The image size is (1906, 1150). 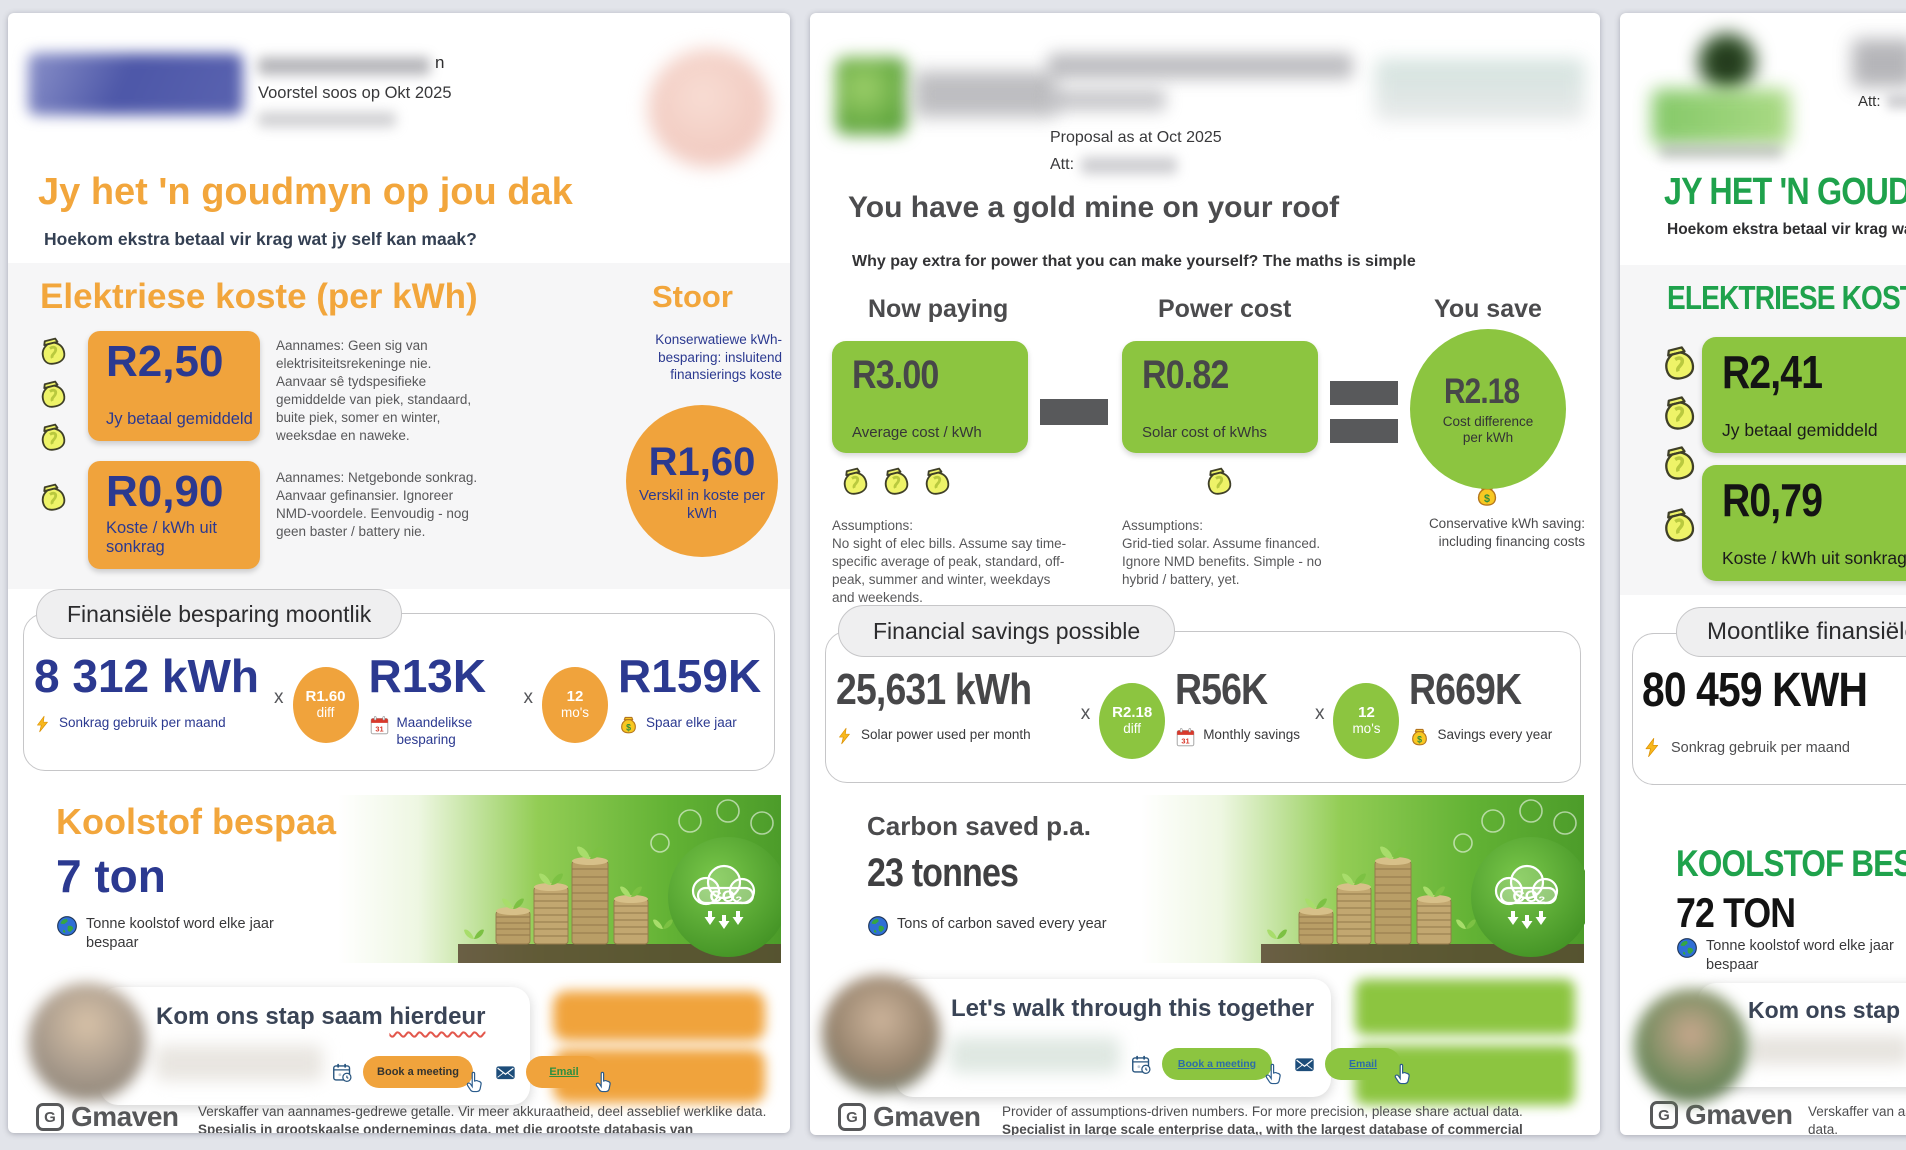 I want to click on diff-circle-badge: R1.60 diff, so click(x=325, y=705).